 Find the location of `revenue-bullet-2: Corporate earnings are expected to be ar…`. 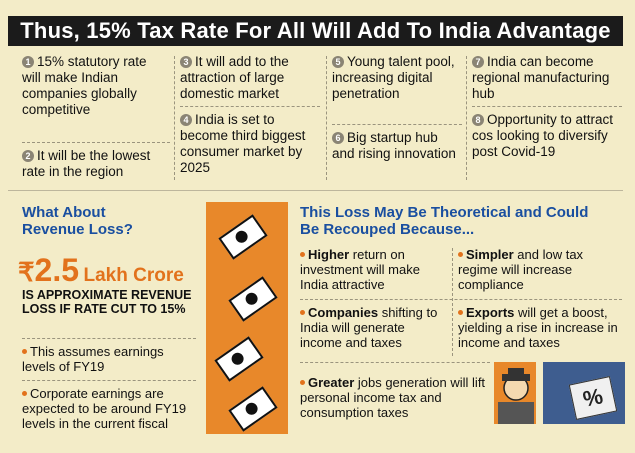

revenue-bullet-2: Corporate earnings are expected to be ar… is located at coordinates (111, 408).